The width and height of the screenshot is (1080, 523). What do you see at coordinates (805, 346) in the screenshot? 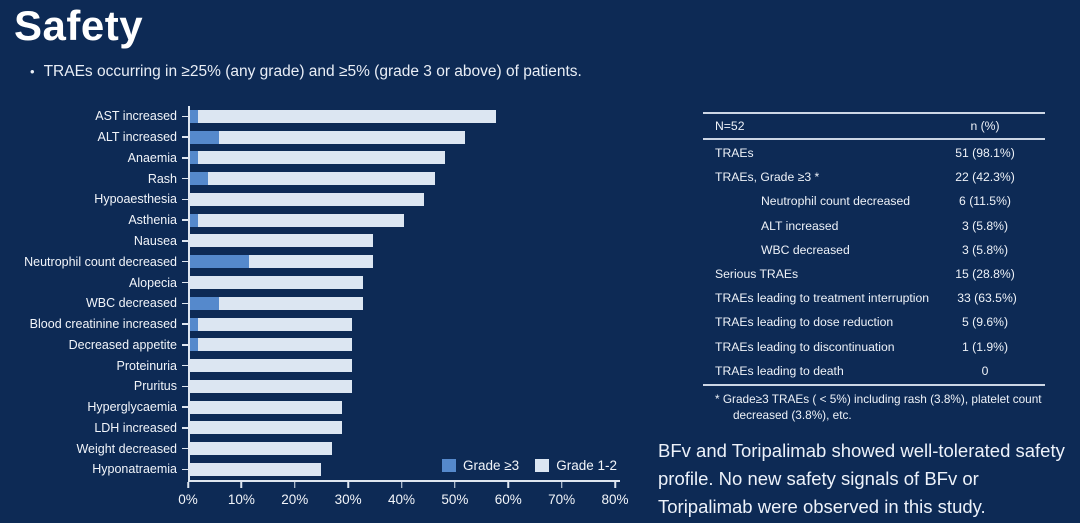
I see `table-row-label: TRAEs leading to discontinuation` at bounding box center [805, 346].